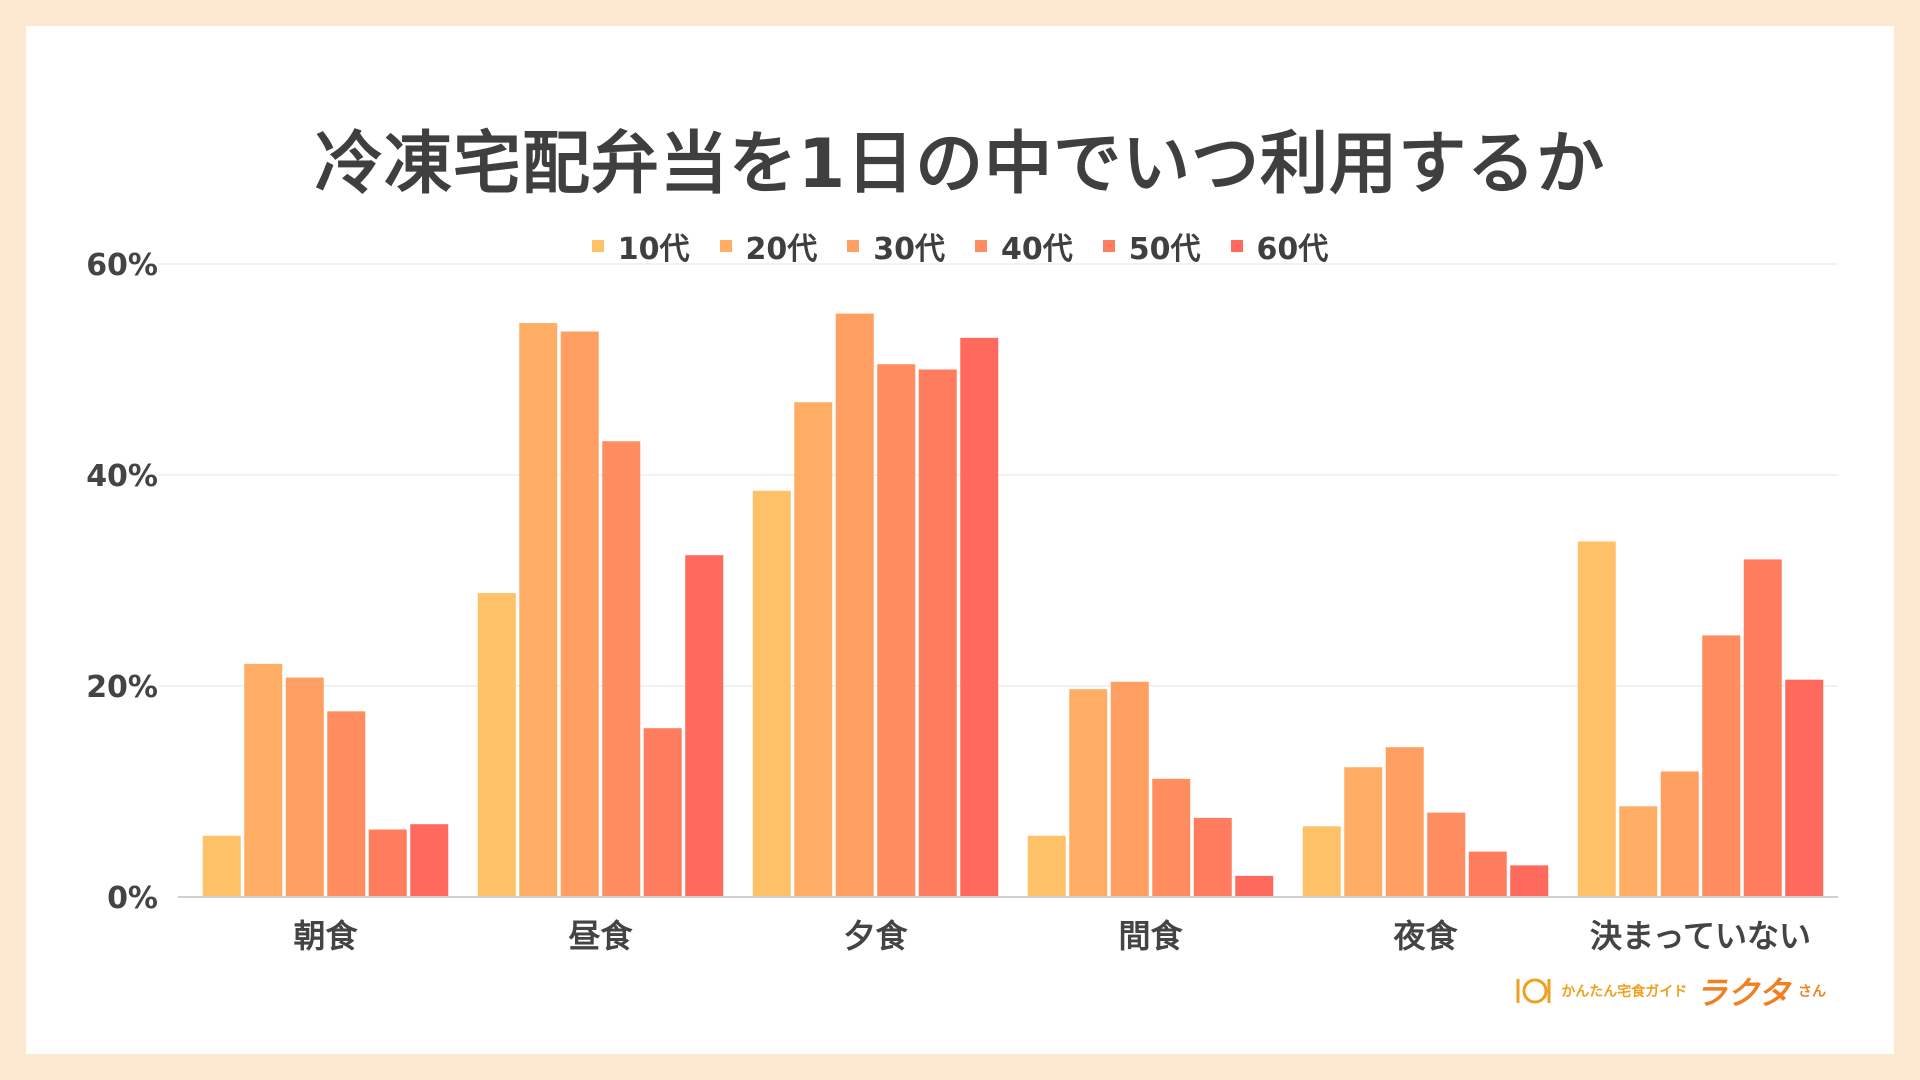  I want to click on legend-label: 60代, so click(1292, 249).